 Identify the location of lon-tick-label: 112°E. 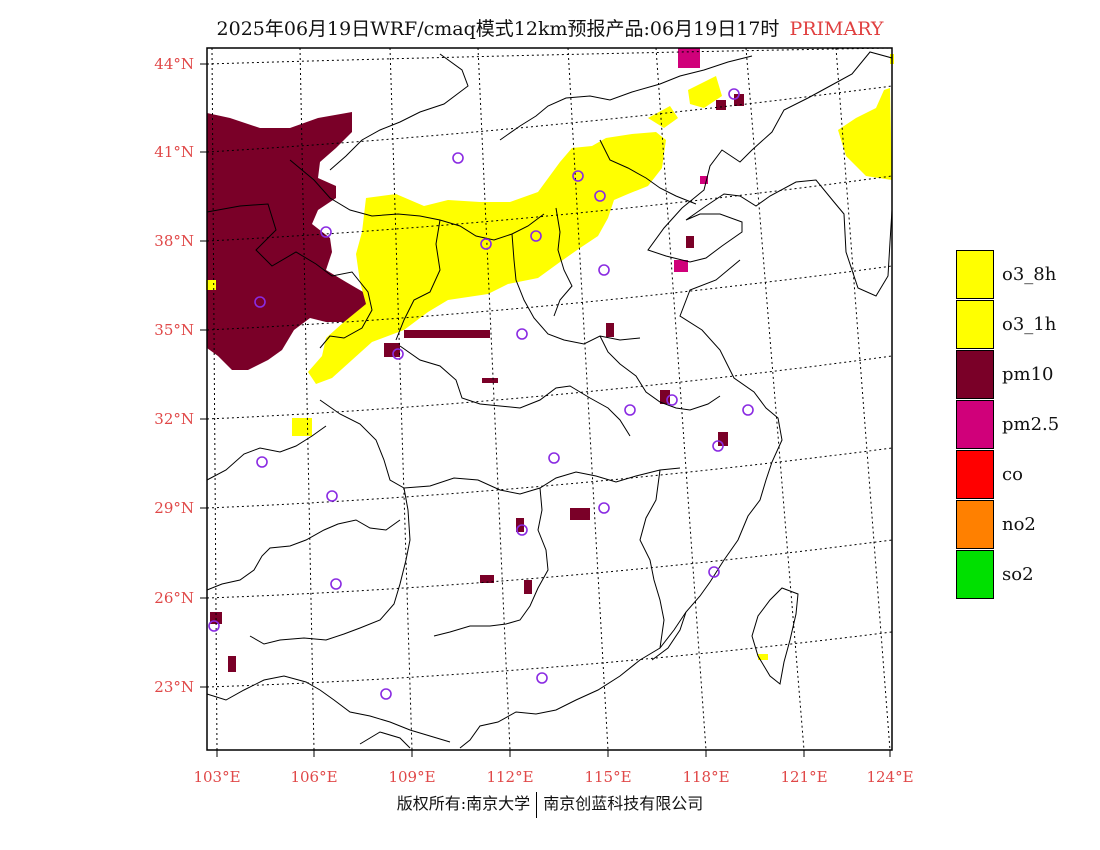
(509, 777).